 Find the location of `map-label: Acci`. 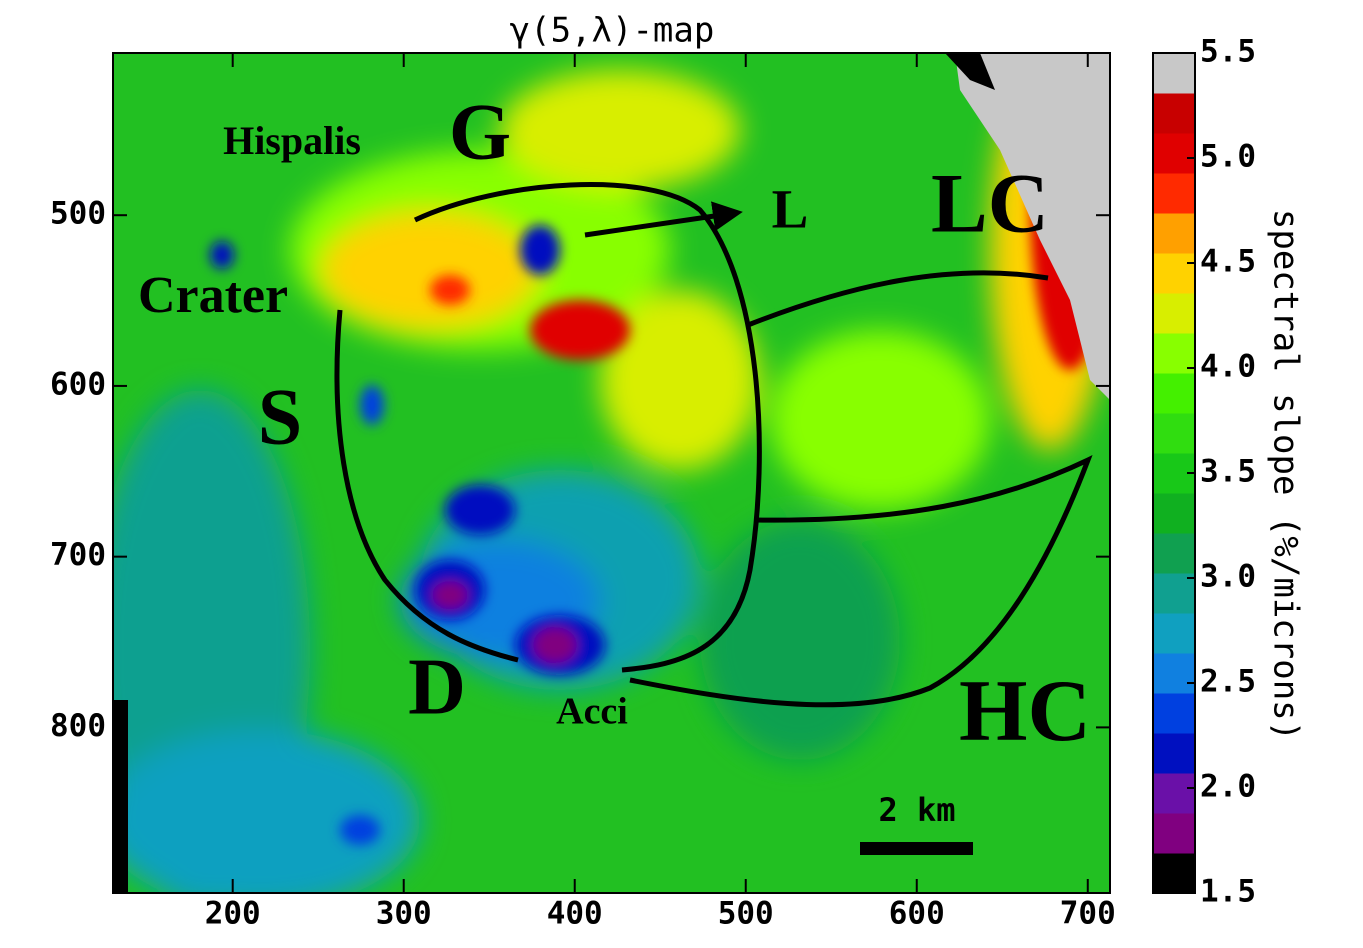

map-label: Acci is located at coordinates (592, 712).